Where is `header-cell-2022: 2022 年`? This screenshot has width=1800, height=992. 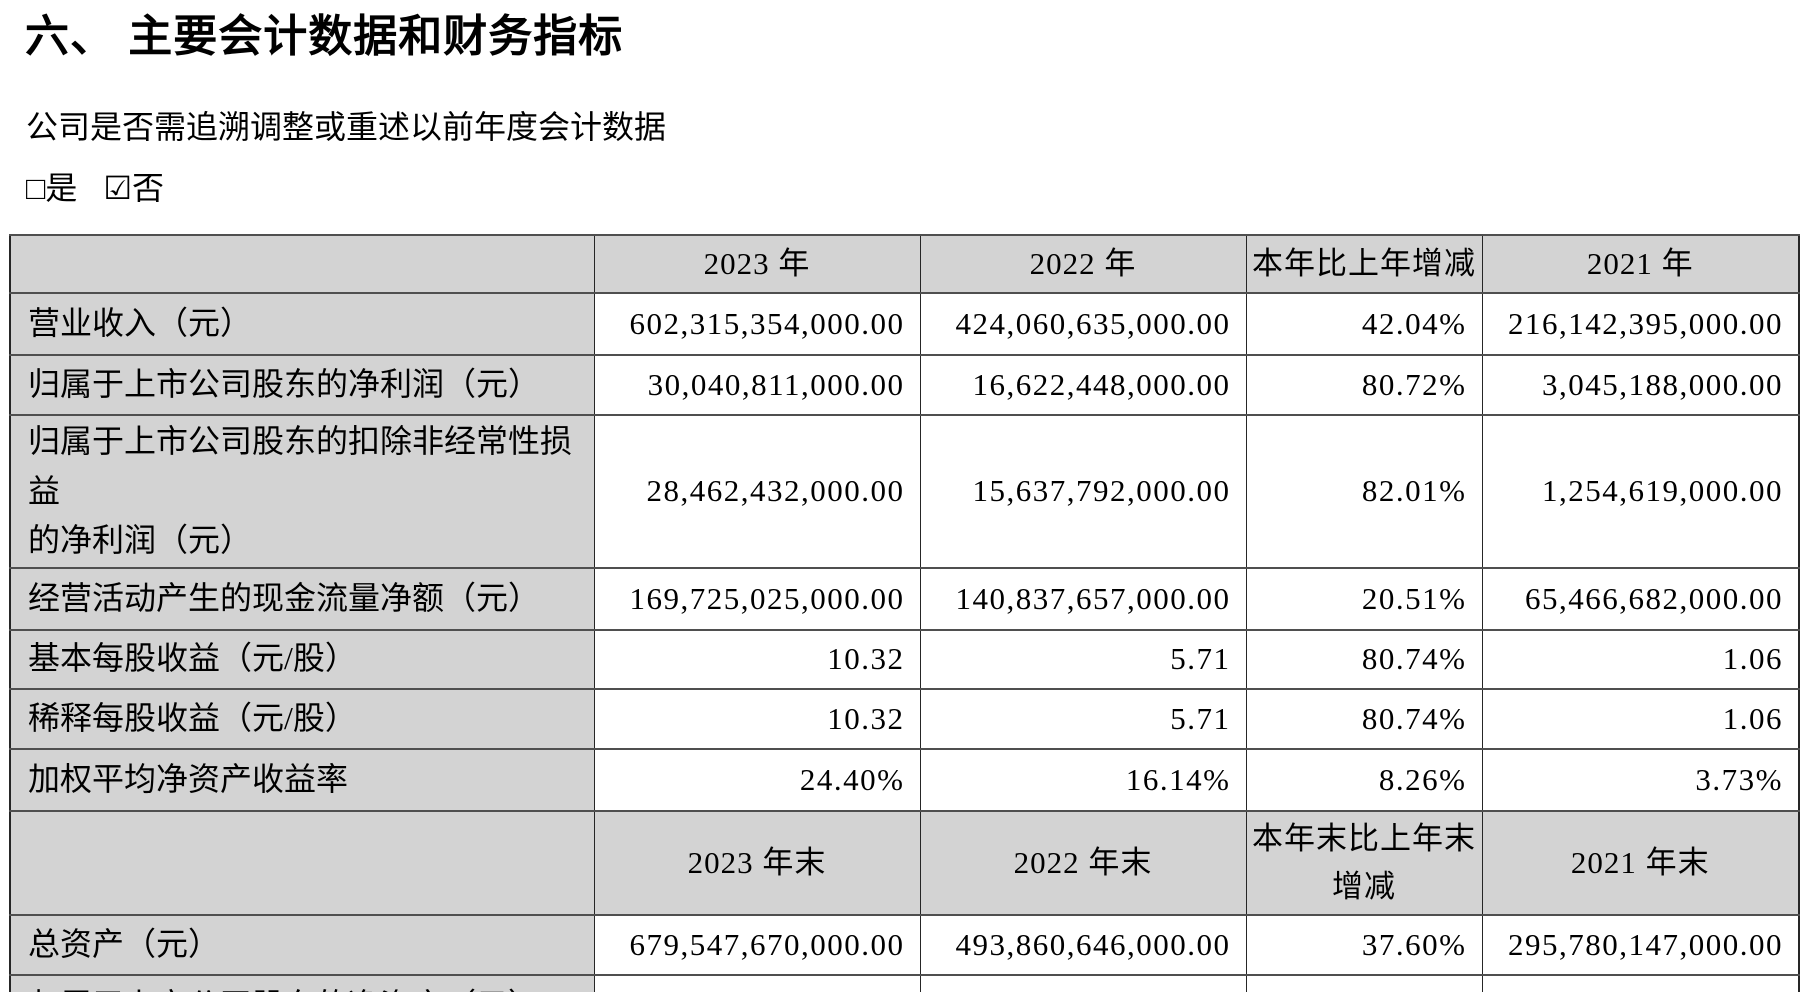
header-cell-2022: 2022 年 is located at coordinates (1083, 264).